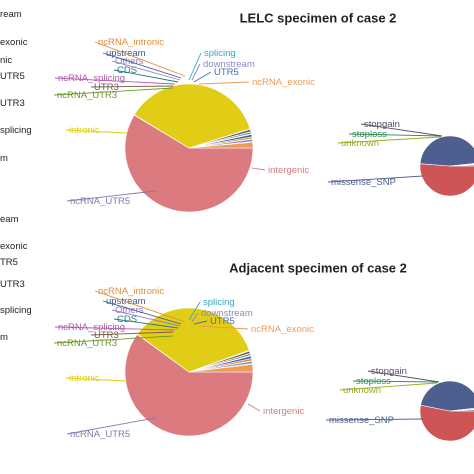  Describe the element at coordinates (192, 116) in the screenshot. I see `pie-slice-intronic` at that location.